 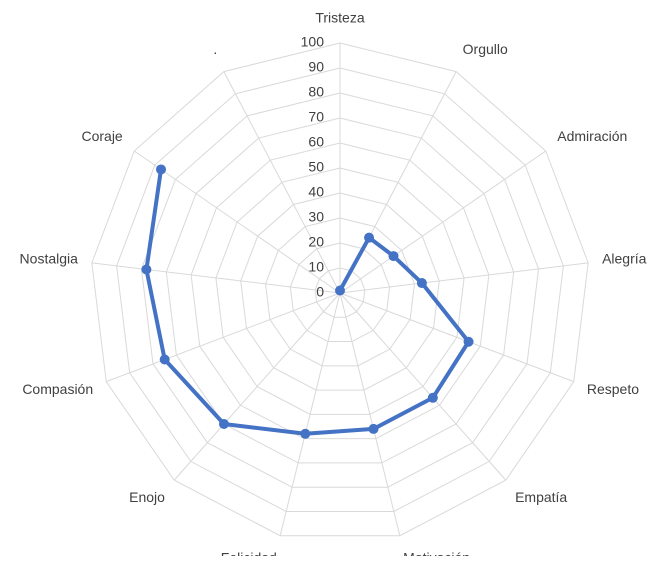 What do you see at coordinates (320, 292) in the screenshot?
I see `r-tick-label: 0` at bounding box center [320, 292].